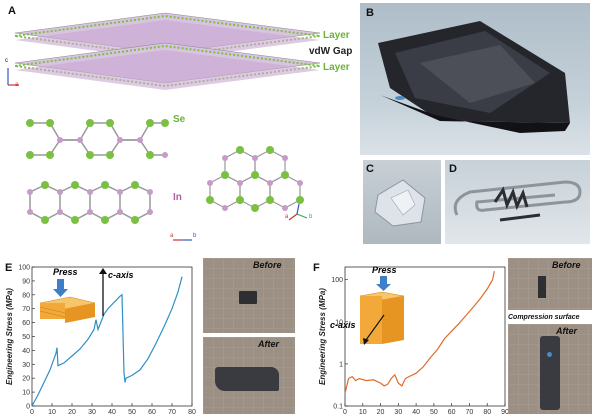 The width and height of the screenshot is (593, 417). I want to click on y-tick-label: 1, so click(341, 364).